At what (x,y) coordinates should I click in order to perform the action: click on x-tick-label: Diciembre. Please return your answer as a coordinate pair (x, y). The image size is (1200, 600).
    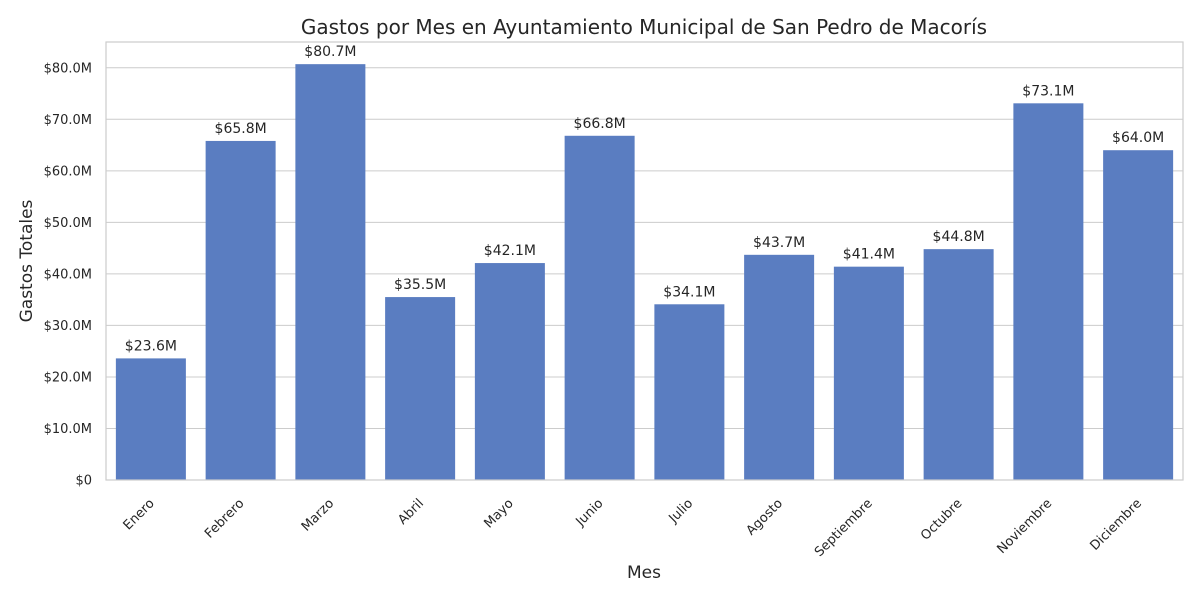
    Looking at the image, I should click on (1116, 525).